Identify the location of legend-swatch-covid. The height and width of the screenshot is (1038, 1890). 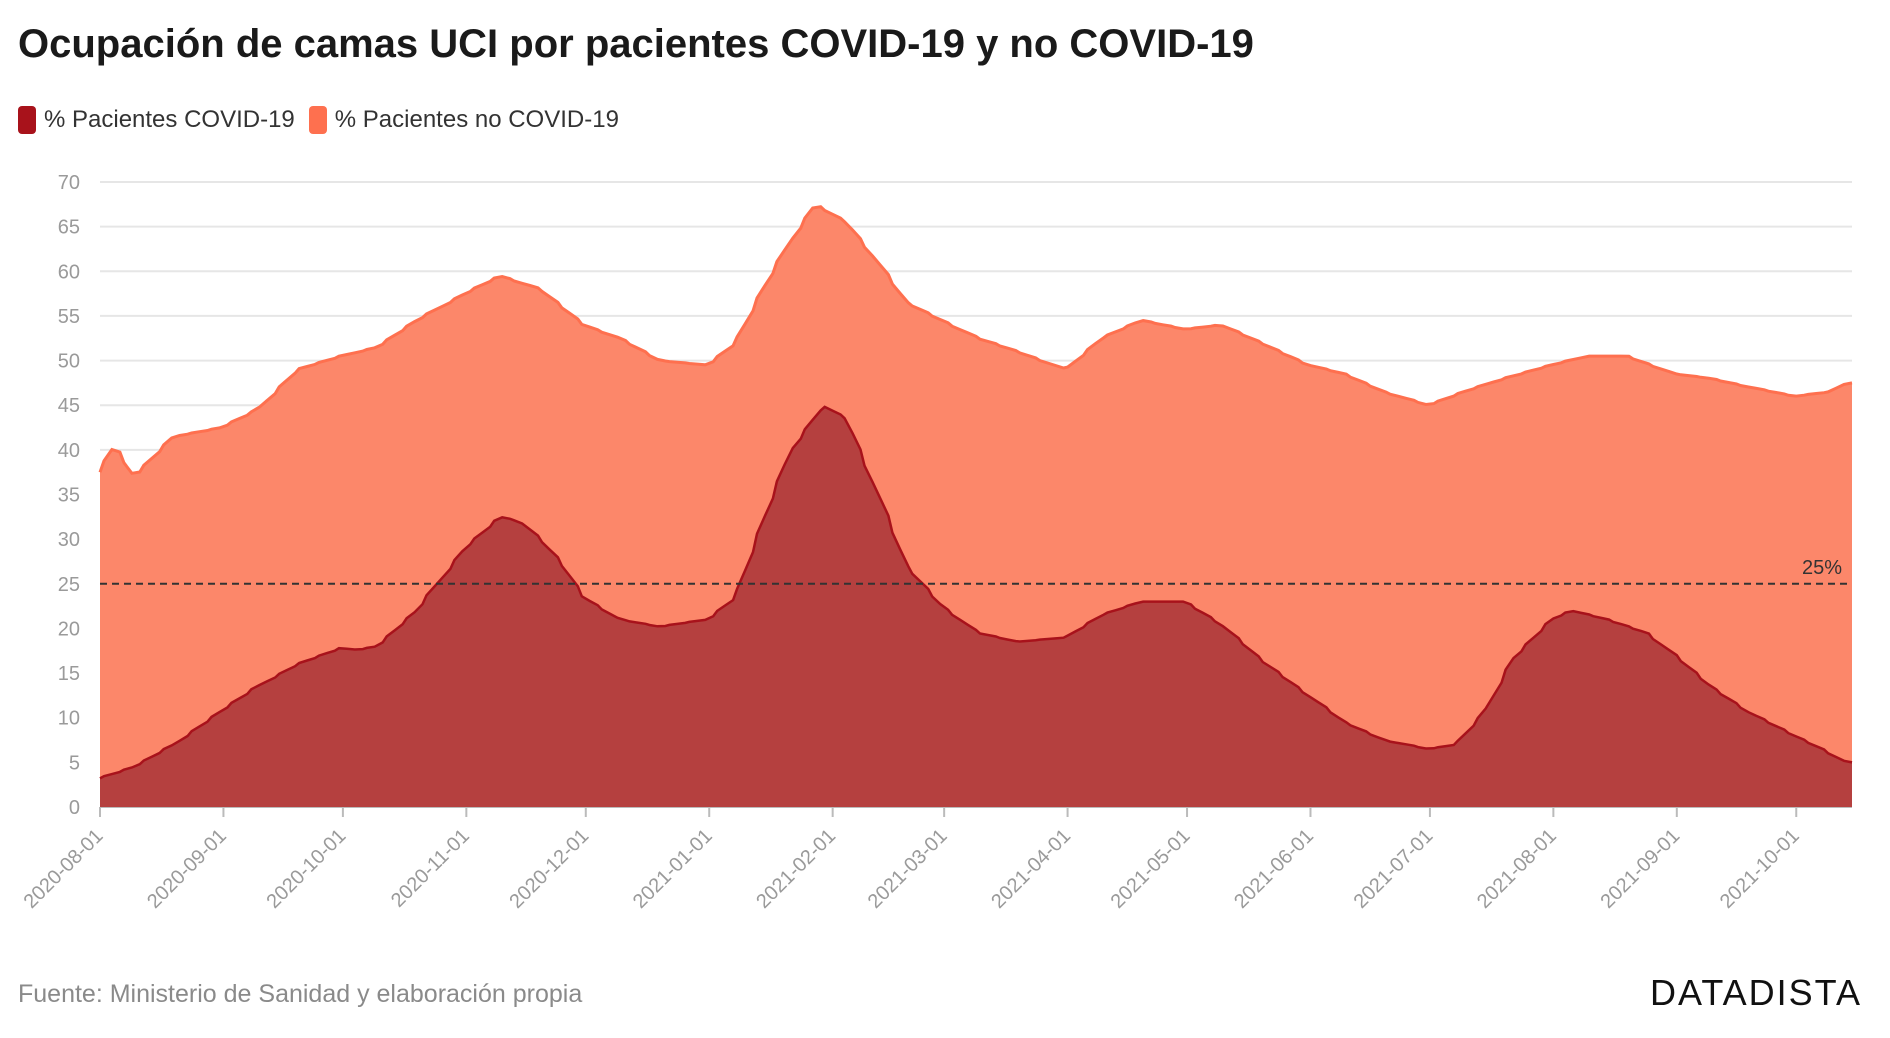
(27, 120).